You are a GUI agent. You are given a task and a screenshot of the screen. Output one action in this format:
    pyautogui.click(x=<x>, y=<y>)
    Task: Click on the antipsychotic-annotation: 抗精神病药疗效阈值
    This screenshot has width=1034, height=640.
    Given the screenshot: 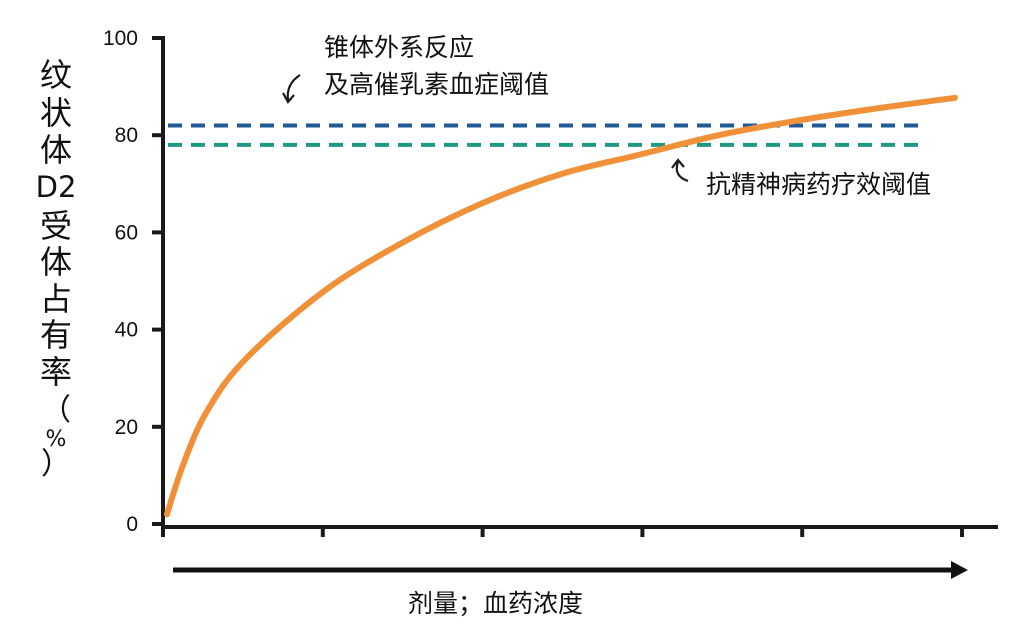 What is the action you would take?
    pyautogui.click(x=801, y=178)
    